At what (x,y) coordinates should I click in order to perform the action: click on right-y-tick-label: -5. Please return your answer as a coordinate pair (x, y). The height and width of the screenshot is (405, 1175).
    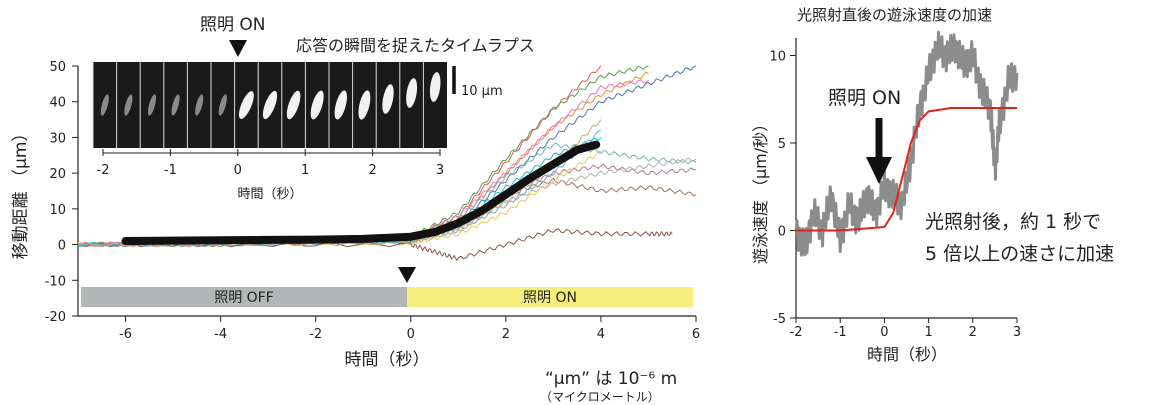
    Looking at the image, I should click on (779, 319).